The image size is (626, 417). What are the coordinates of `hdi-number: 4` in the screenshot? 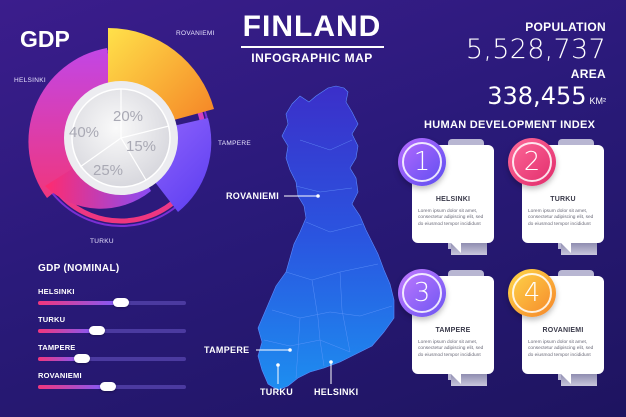 It's located at (532, 293).